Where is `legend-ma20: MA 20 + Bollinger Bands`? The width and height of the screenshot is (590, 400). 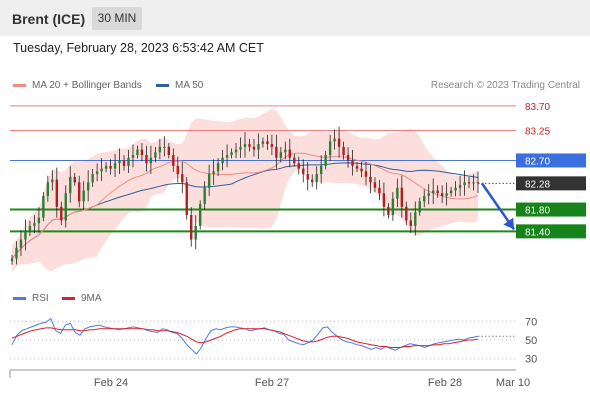 legend-ma20: MA 20 + Bollinger Bands is located at coordinates (77, 85).